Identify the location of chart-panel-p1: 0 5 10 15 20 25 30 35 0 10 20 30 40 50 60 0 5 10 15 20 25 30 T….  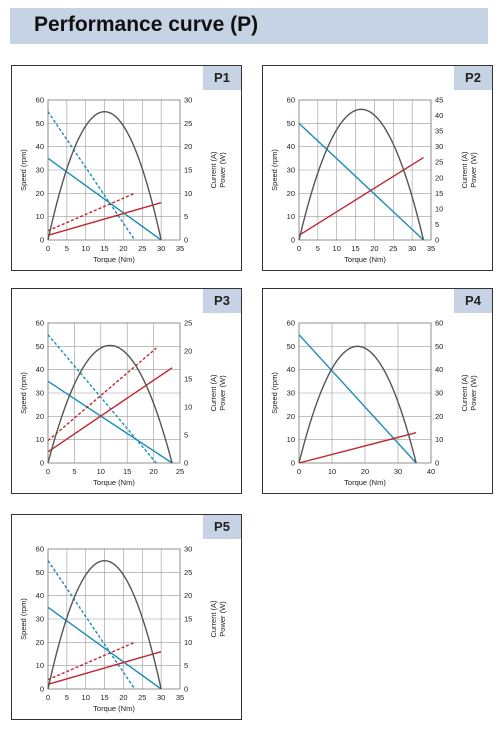
(126, 168).